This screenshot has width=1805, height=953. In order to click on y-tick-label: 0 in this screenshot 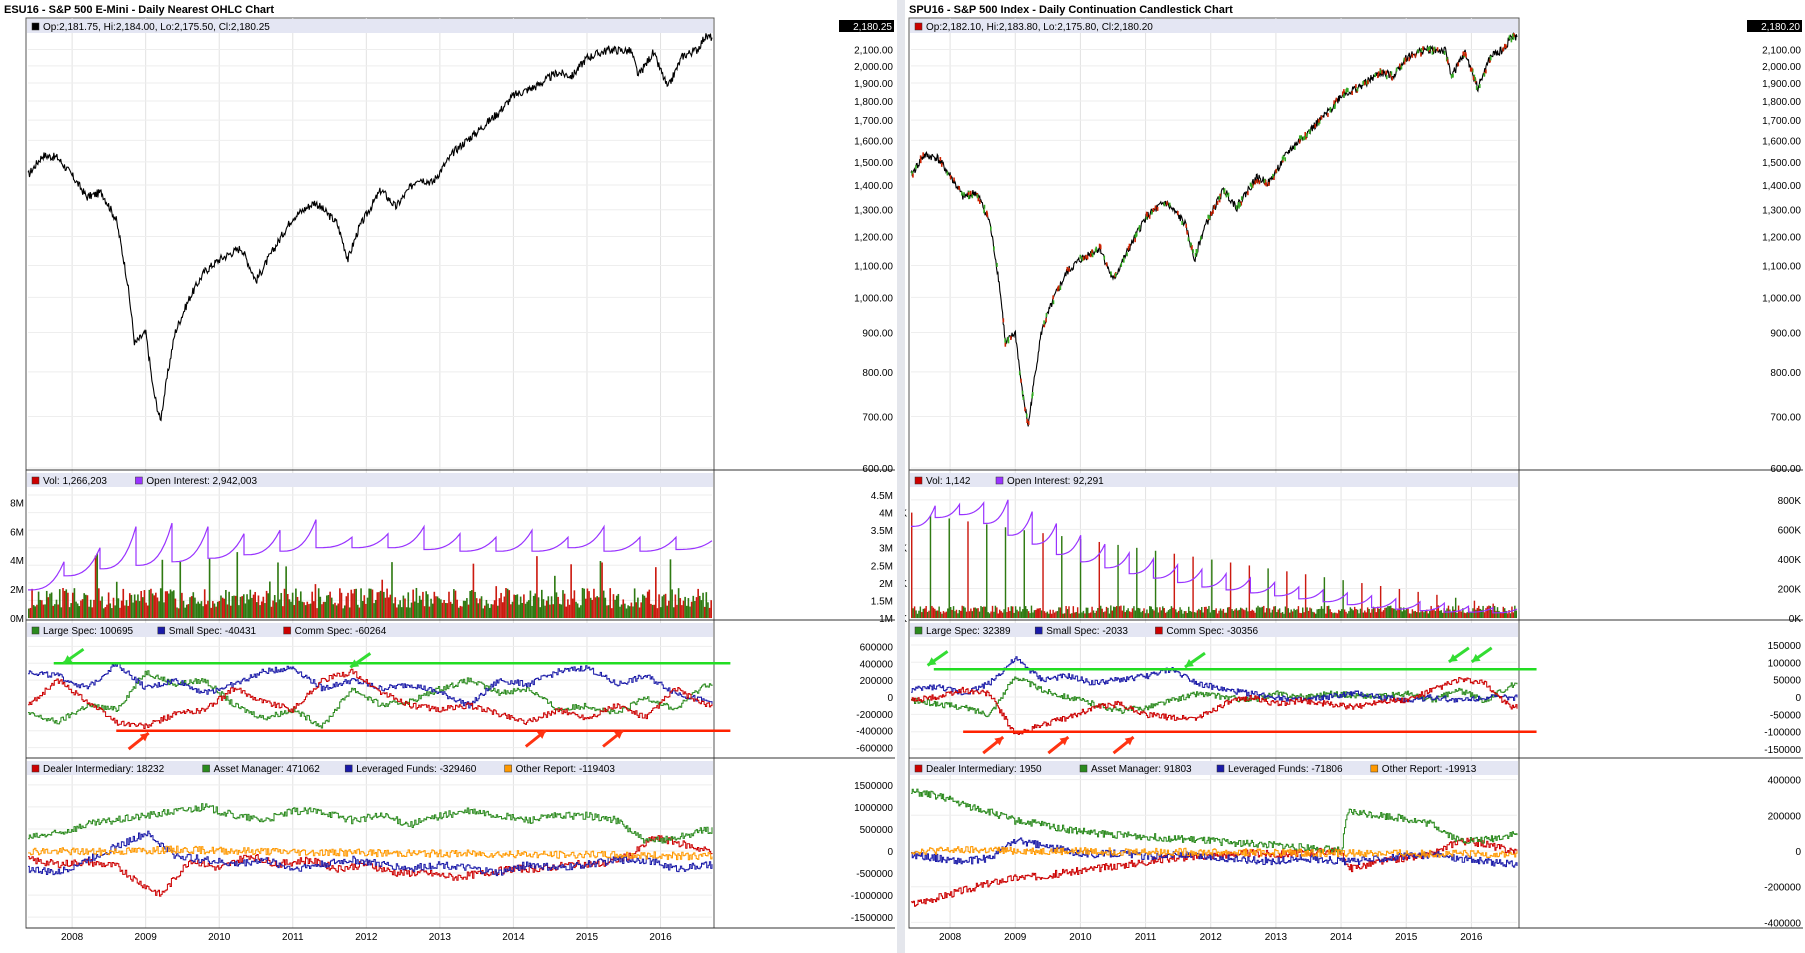, I will do `click(890, 698)`.